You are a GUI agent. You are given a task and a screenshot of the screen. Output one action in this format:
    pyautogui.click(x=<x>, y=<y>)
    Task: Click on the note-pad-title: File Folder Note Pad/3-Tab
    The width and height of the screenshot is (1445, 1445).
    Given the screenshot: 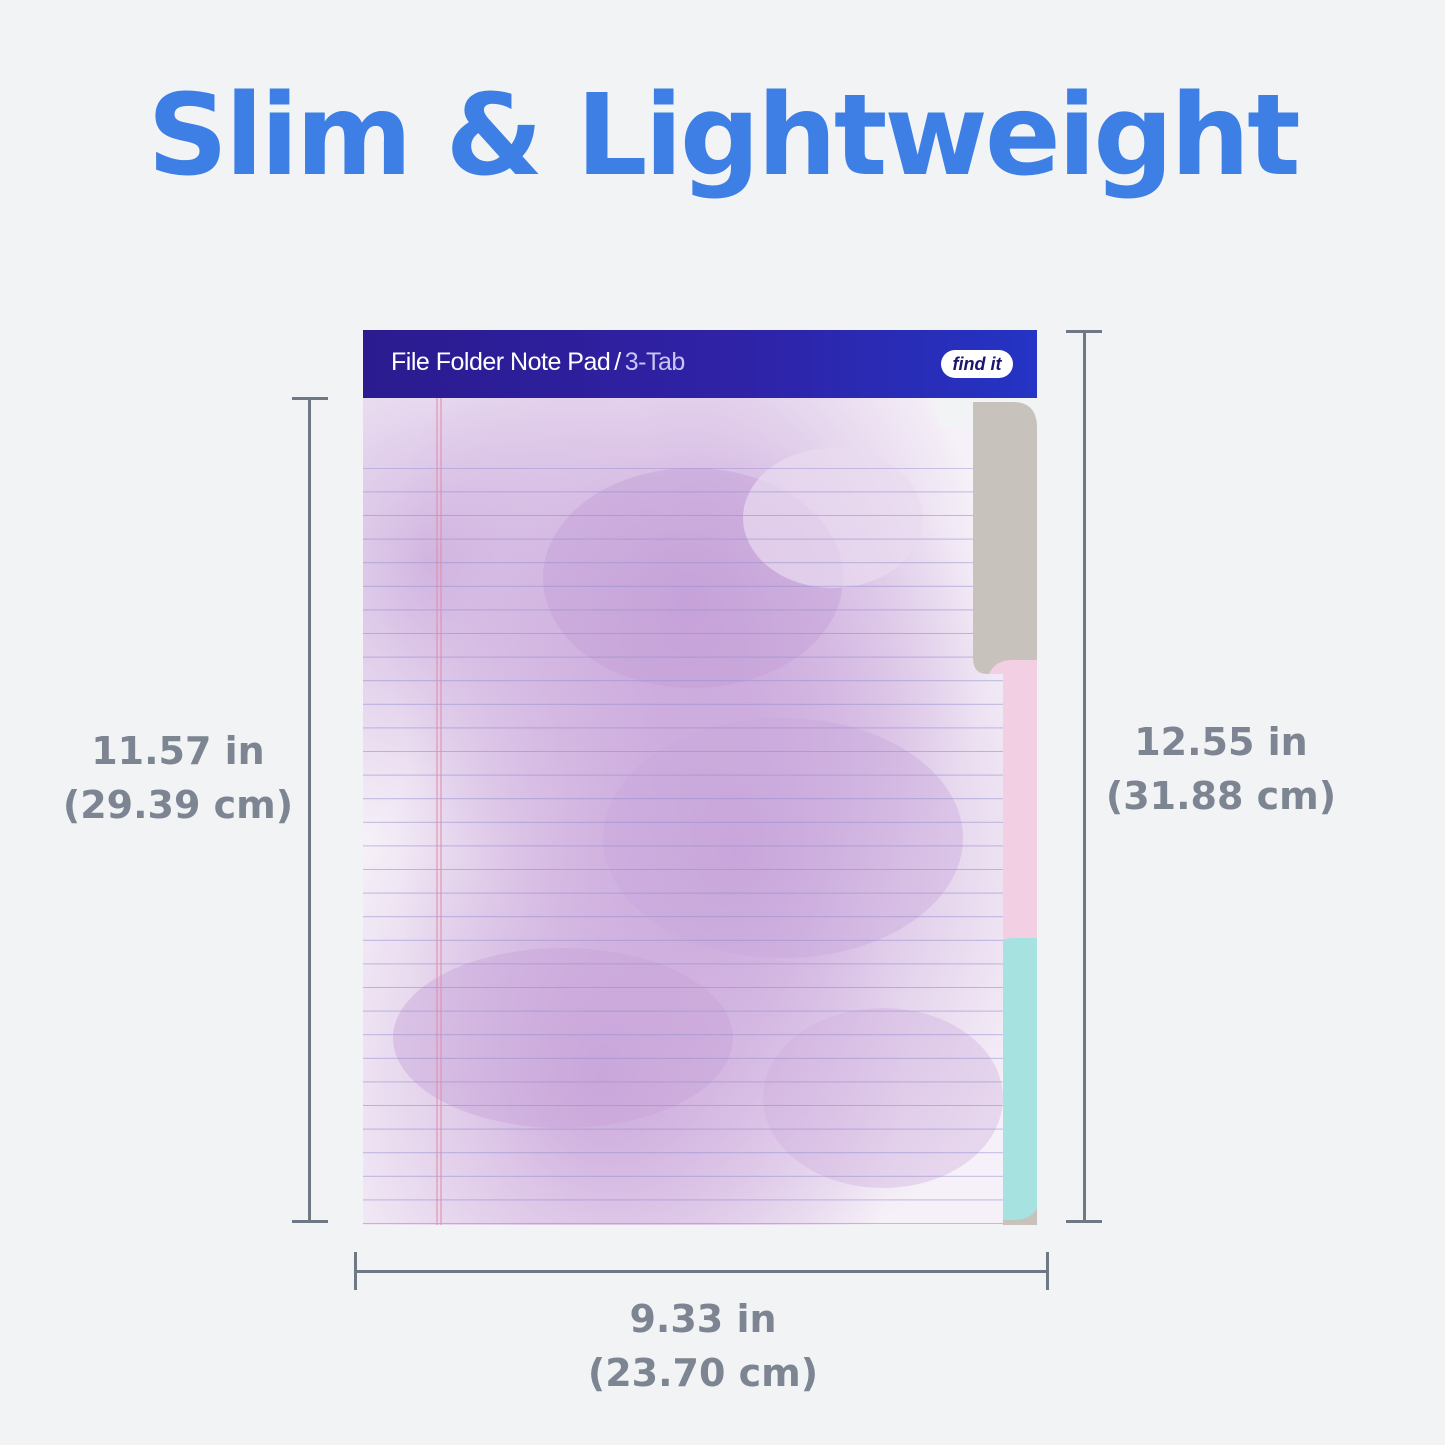 What is the action you would take?
    pyautogui.click(x=538, y=362)
    